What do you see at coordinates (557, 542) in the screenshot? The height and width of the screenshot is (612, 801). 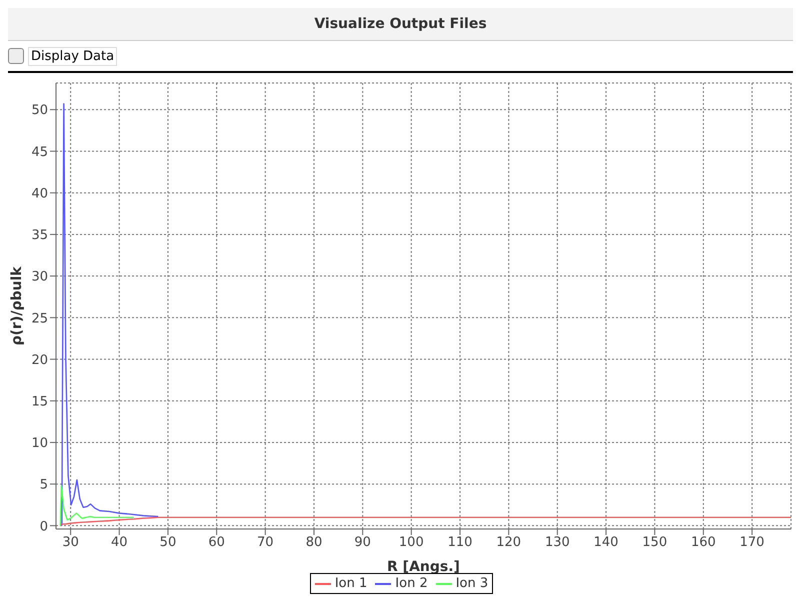 I see `x-tick-label: 130` at bounding box center [557, 542].